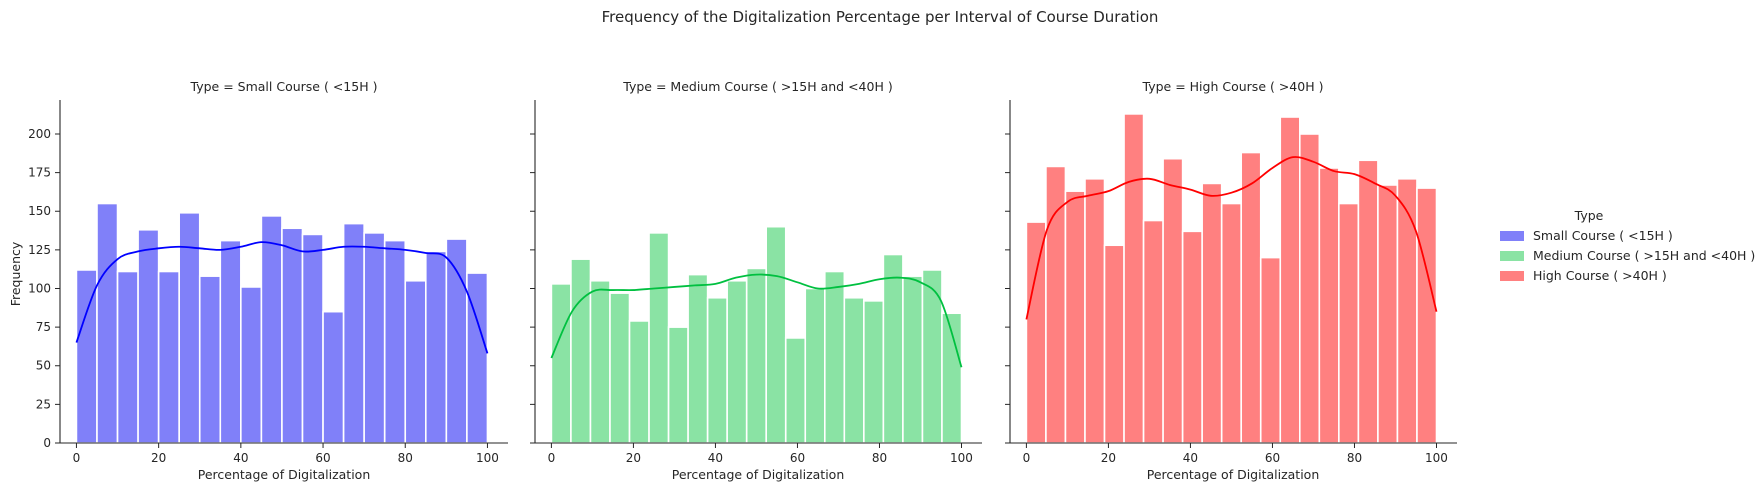  Describe the element at coordinates (240, 458) in the screenshot. I see `x-tick-label-small-course-40: 40` at that location.